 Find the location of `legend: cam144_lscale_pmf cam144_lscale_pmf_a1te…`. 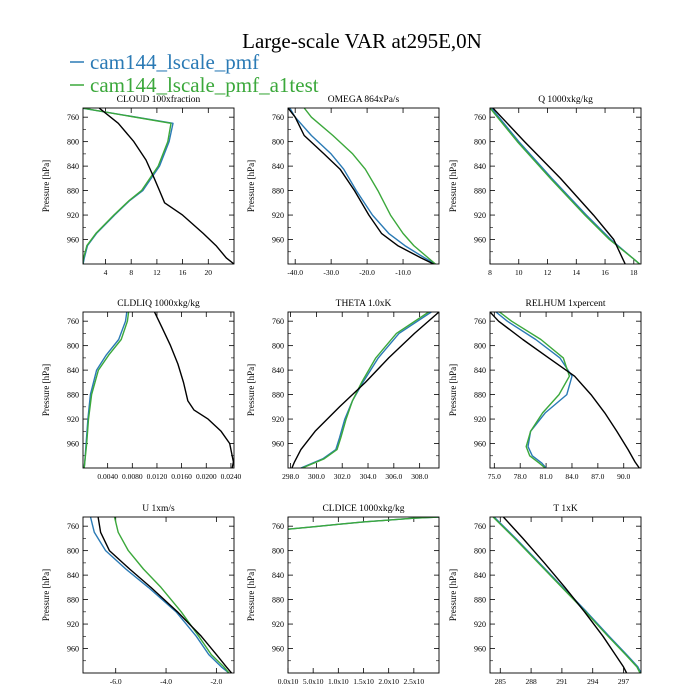

legend: cam144_lscale_pmf cam144_lscale_pmf_a1te… is located at coordinates (194, 73).